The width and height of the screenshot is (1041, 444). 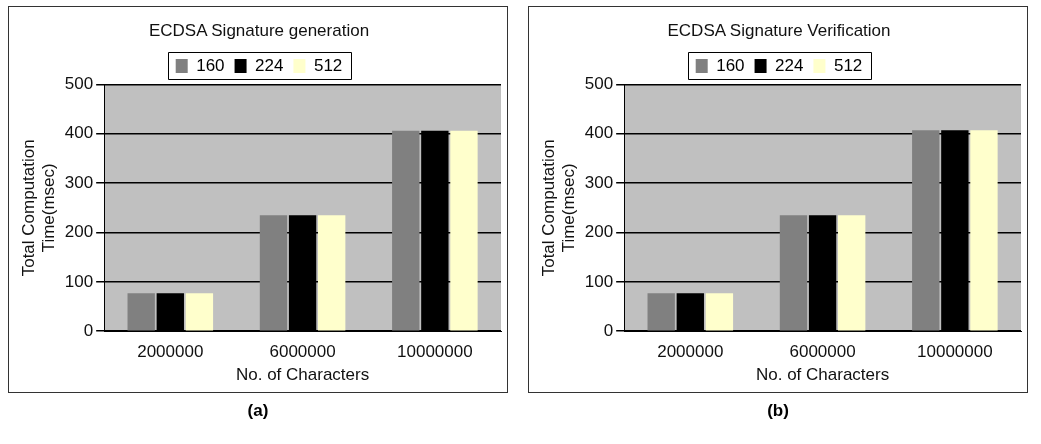 What do you see at coordinates (258, 411) in the screenshot?
I see `text: (a)` at bounding box center [258, 411].